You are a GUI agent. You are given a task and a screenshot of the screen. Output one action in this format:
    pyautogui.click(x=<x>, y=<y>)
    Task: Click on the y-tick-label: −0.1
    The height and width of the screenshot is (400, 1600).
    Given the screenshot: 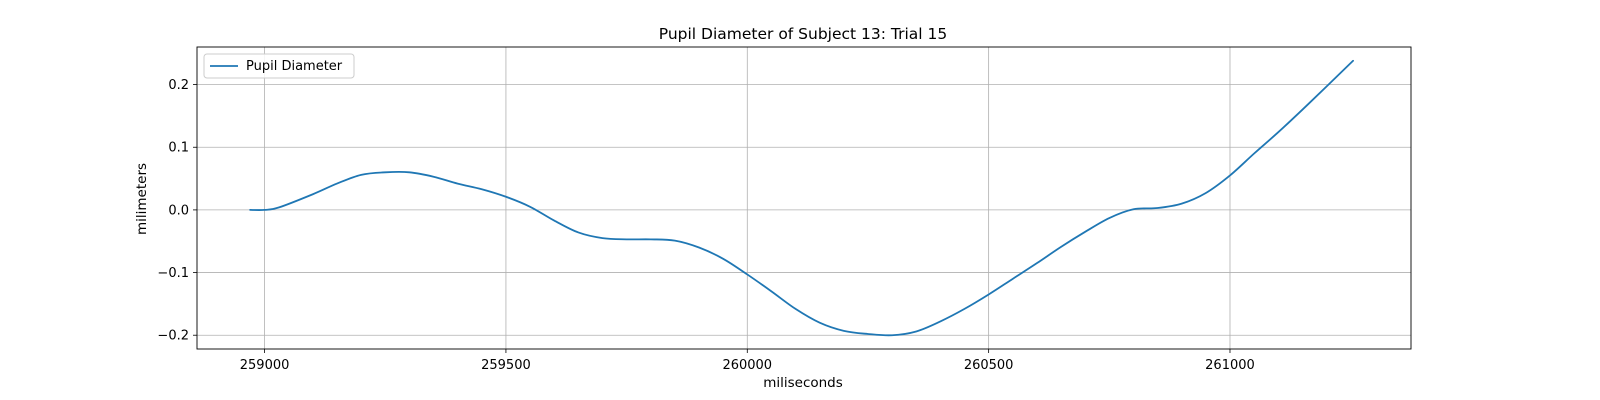 What is the action you would take?
    pyautogui.click(x=173, y=273)
    